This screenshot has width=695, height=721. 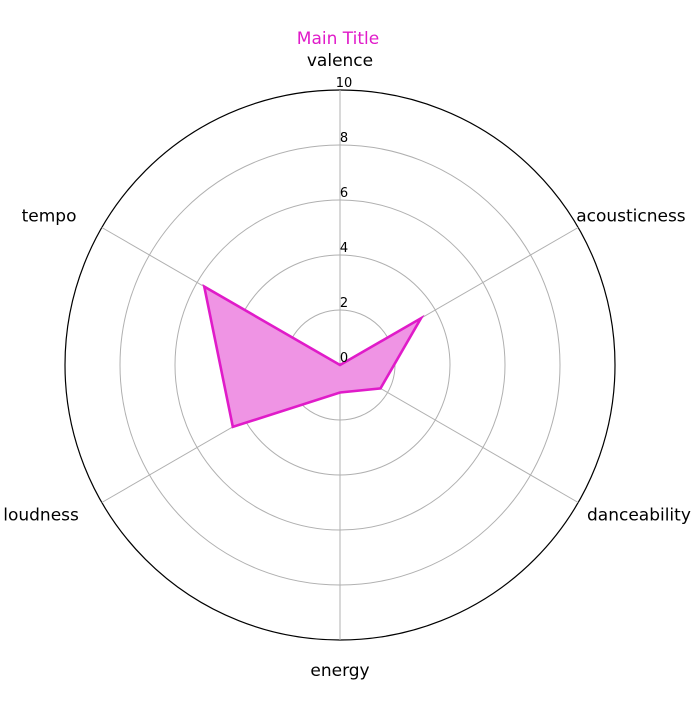 What do you see at coordinates (639, 516) in the screenshot?
I see `axis-label-danceability: danceability` at bounding box center [639, 516].